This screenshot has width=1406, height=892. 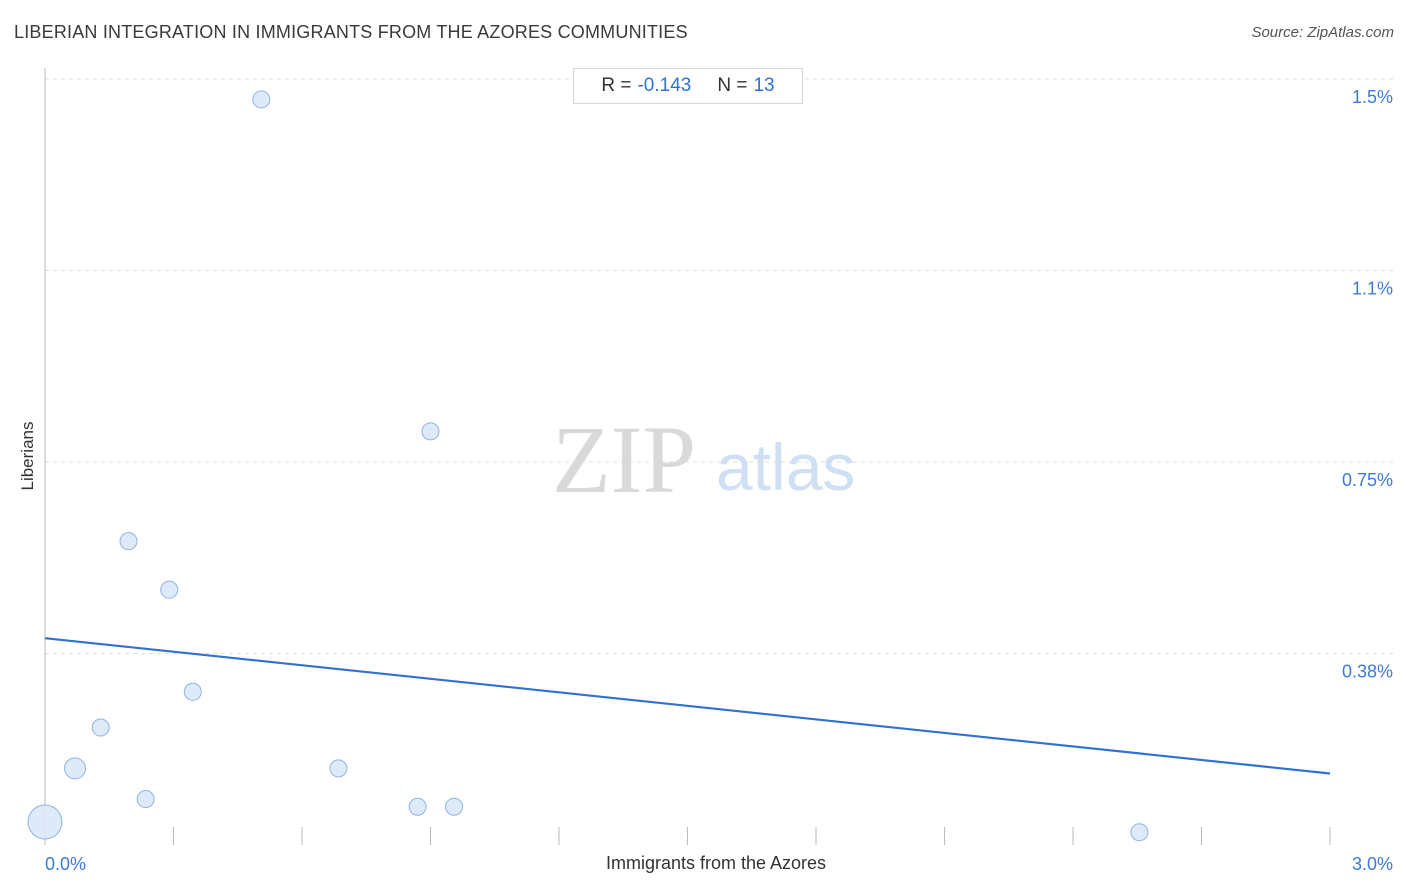 What do you see at coordinates (785, 467) in the screenshot?
I see `watermark-atlas: atlas` at bounding box center [785, 467].